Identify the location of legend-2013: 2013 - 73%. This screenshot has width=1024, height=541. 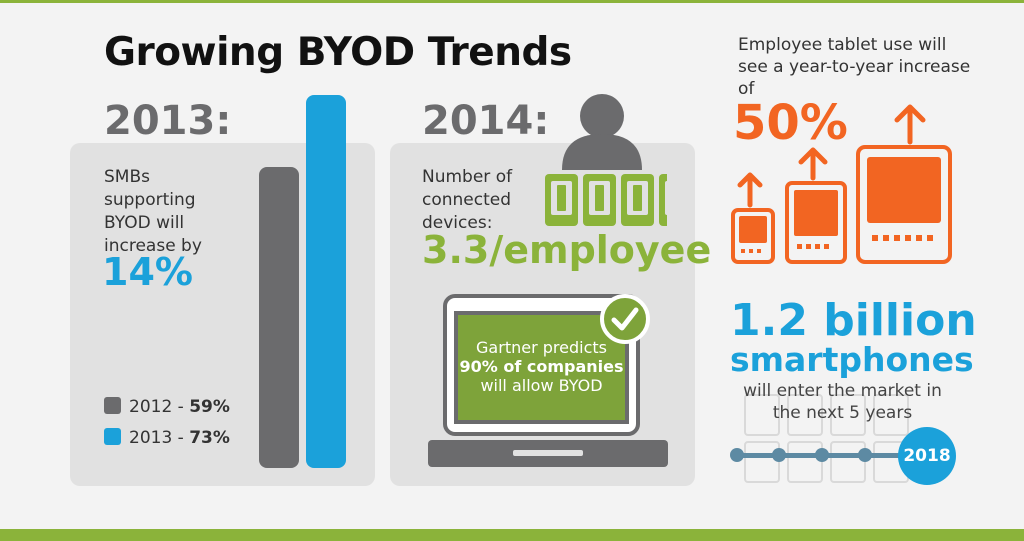
(167, 438).